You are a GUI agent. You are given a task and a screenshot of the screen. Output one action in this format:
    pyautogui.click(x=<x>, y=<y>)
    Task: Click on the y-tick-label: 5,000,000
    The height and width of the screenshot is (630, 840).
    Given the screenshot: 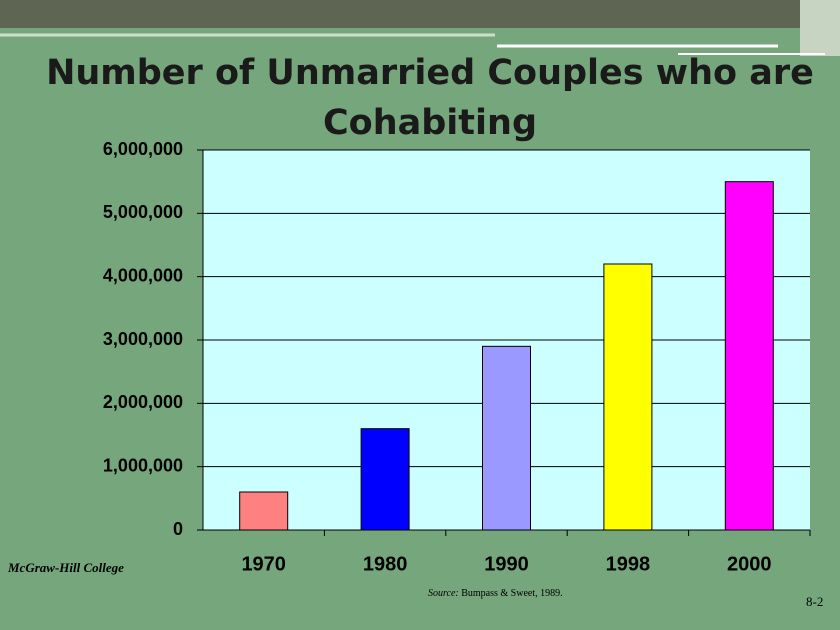 What is the action you would take?
    pyautogui.click(x=143, y=212)
    